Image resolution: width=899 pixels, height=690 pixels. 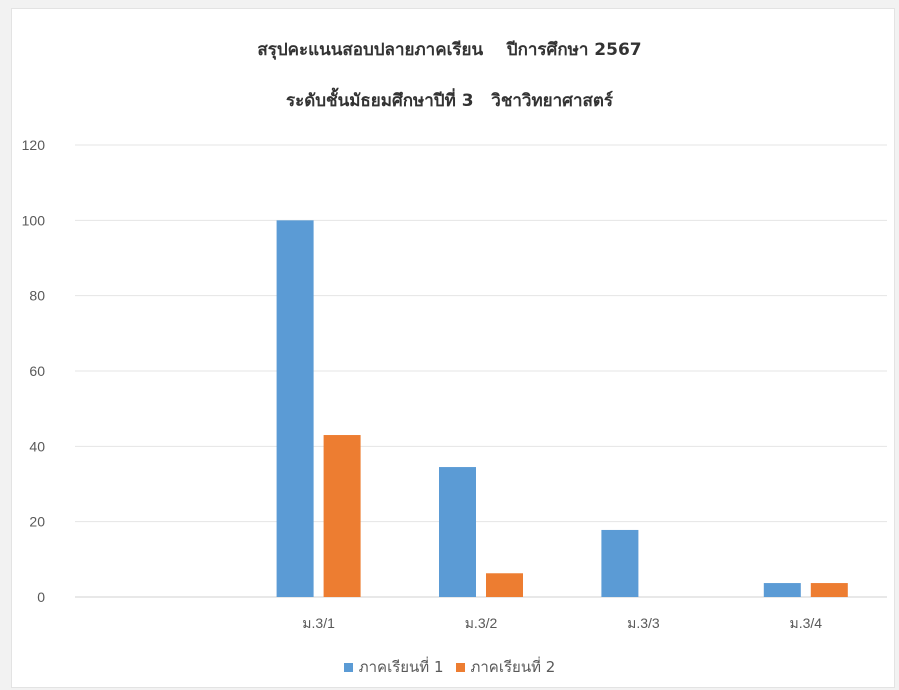 I want to click on x-tick-label: ม.3/2, so click(x=481, y=623).